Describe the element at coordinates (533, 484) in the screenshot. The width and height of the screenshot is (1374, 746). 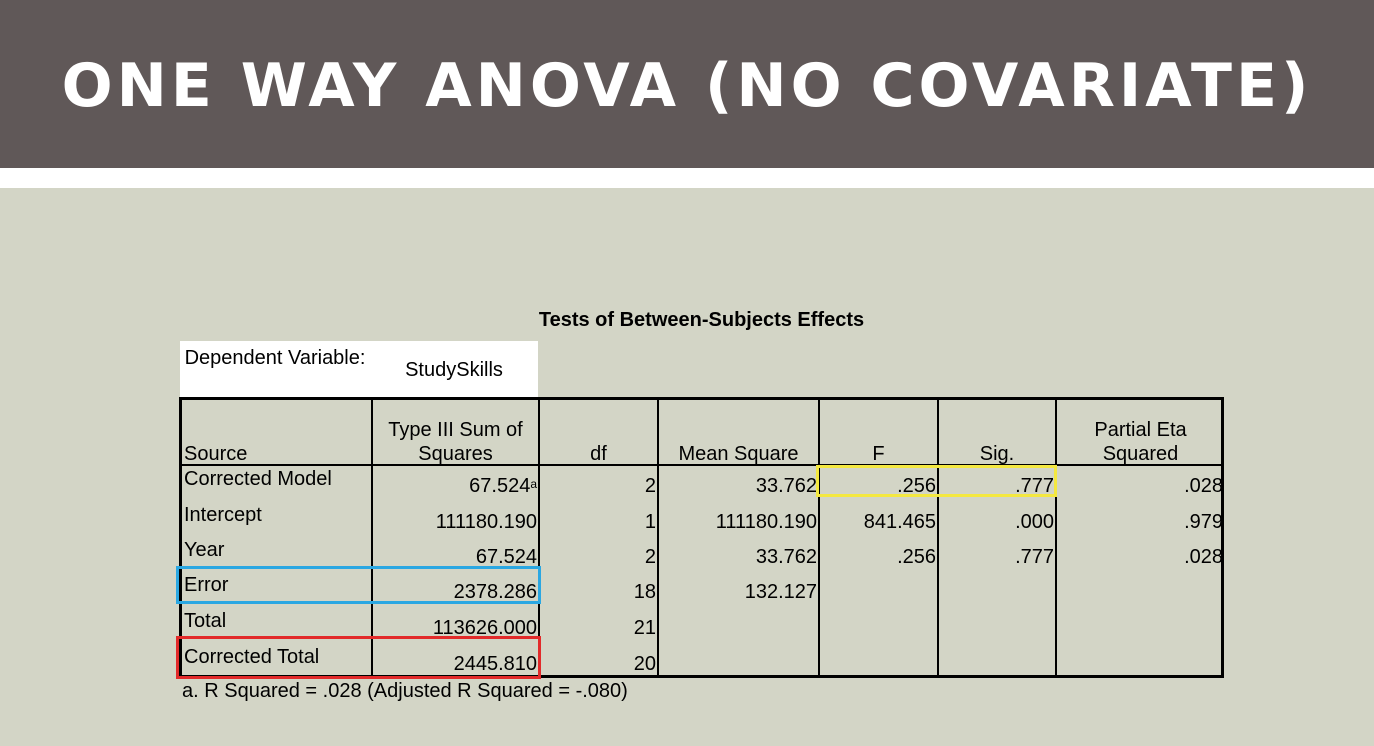
I see `footnote-marker: a` at that location.